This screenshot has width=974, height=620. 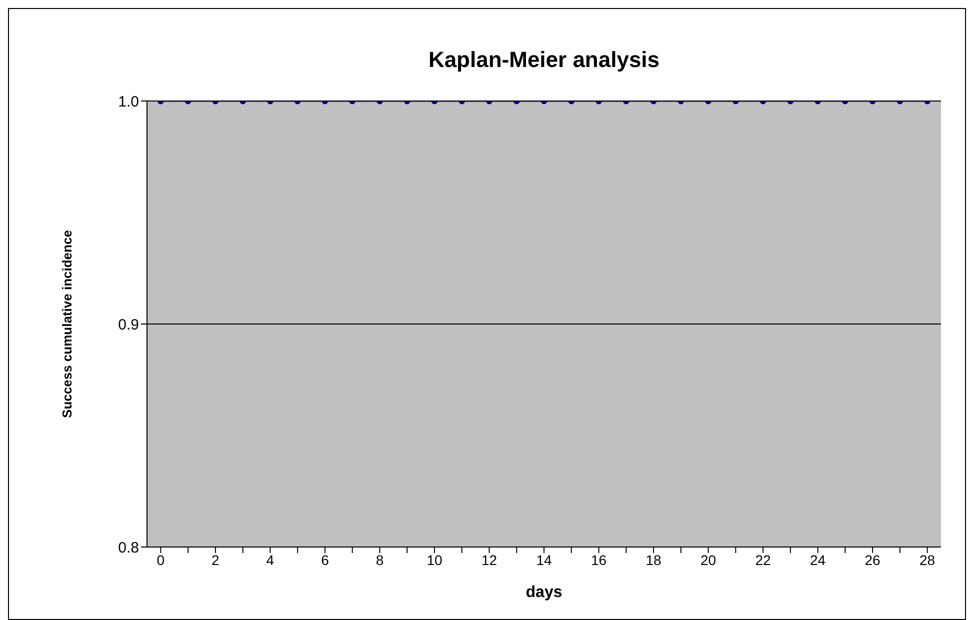 What do you see at coordinates (434, 560) in the screenshot?
I see `x-tick-label: 10` at bounding box center [434, 560].